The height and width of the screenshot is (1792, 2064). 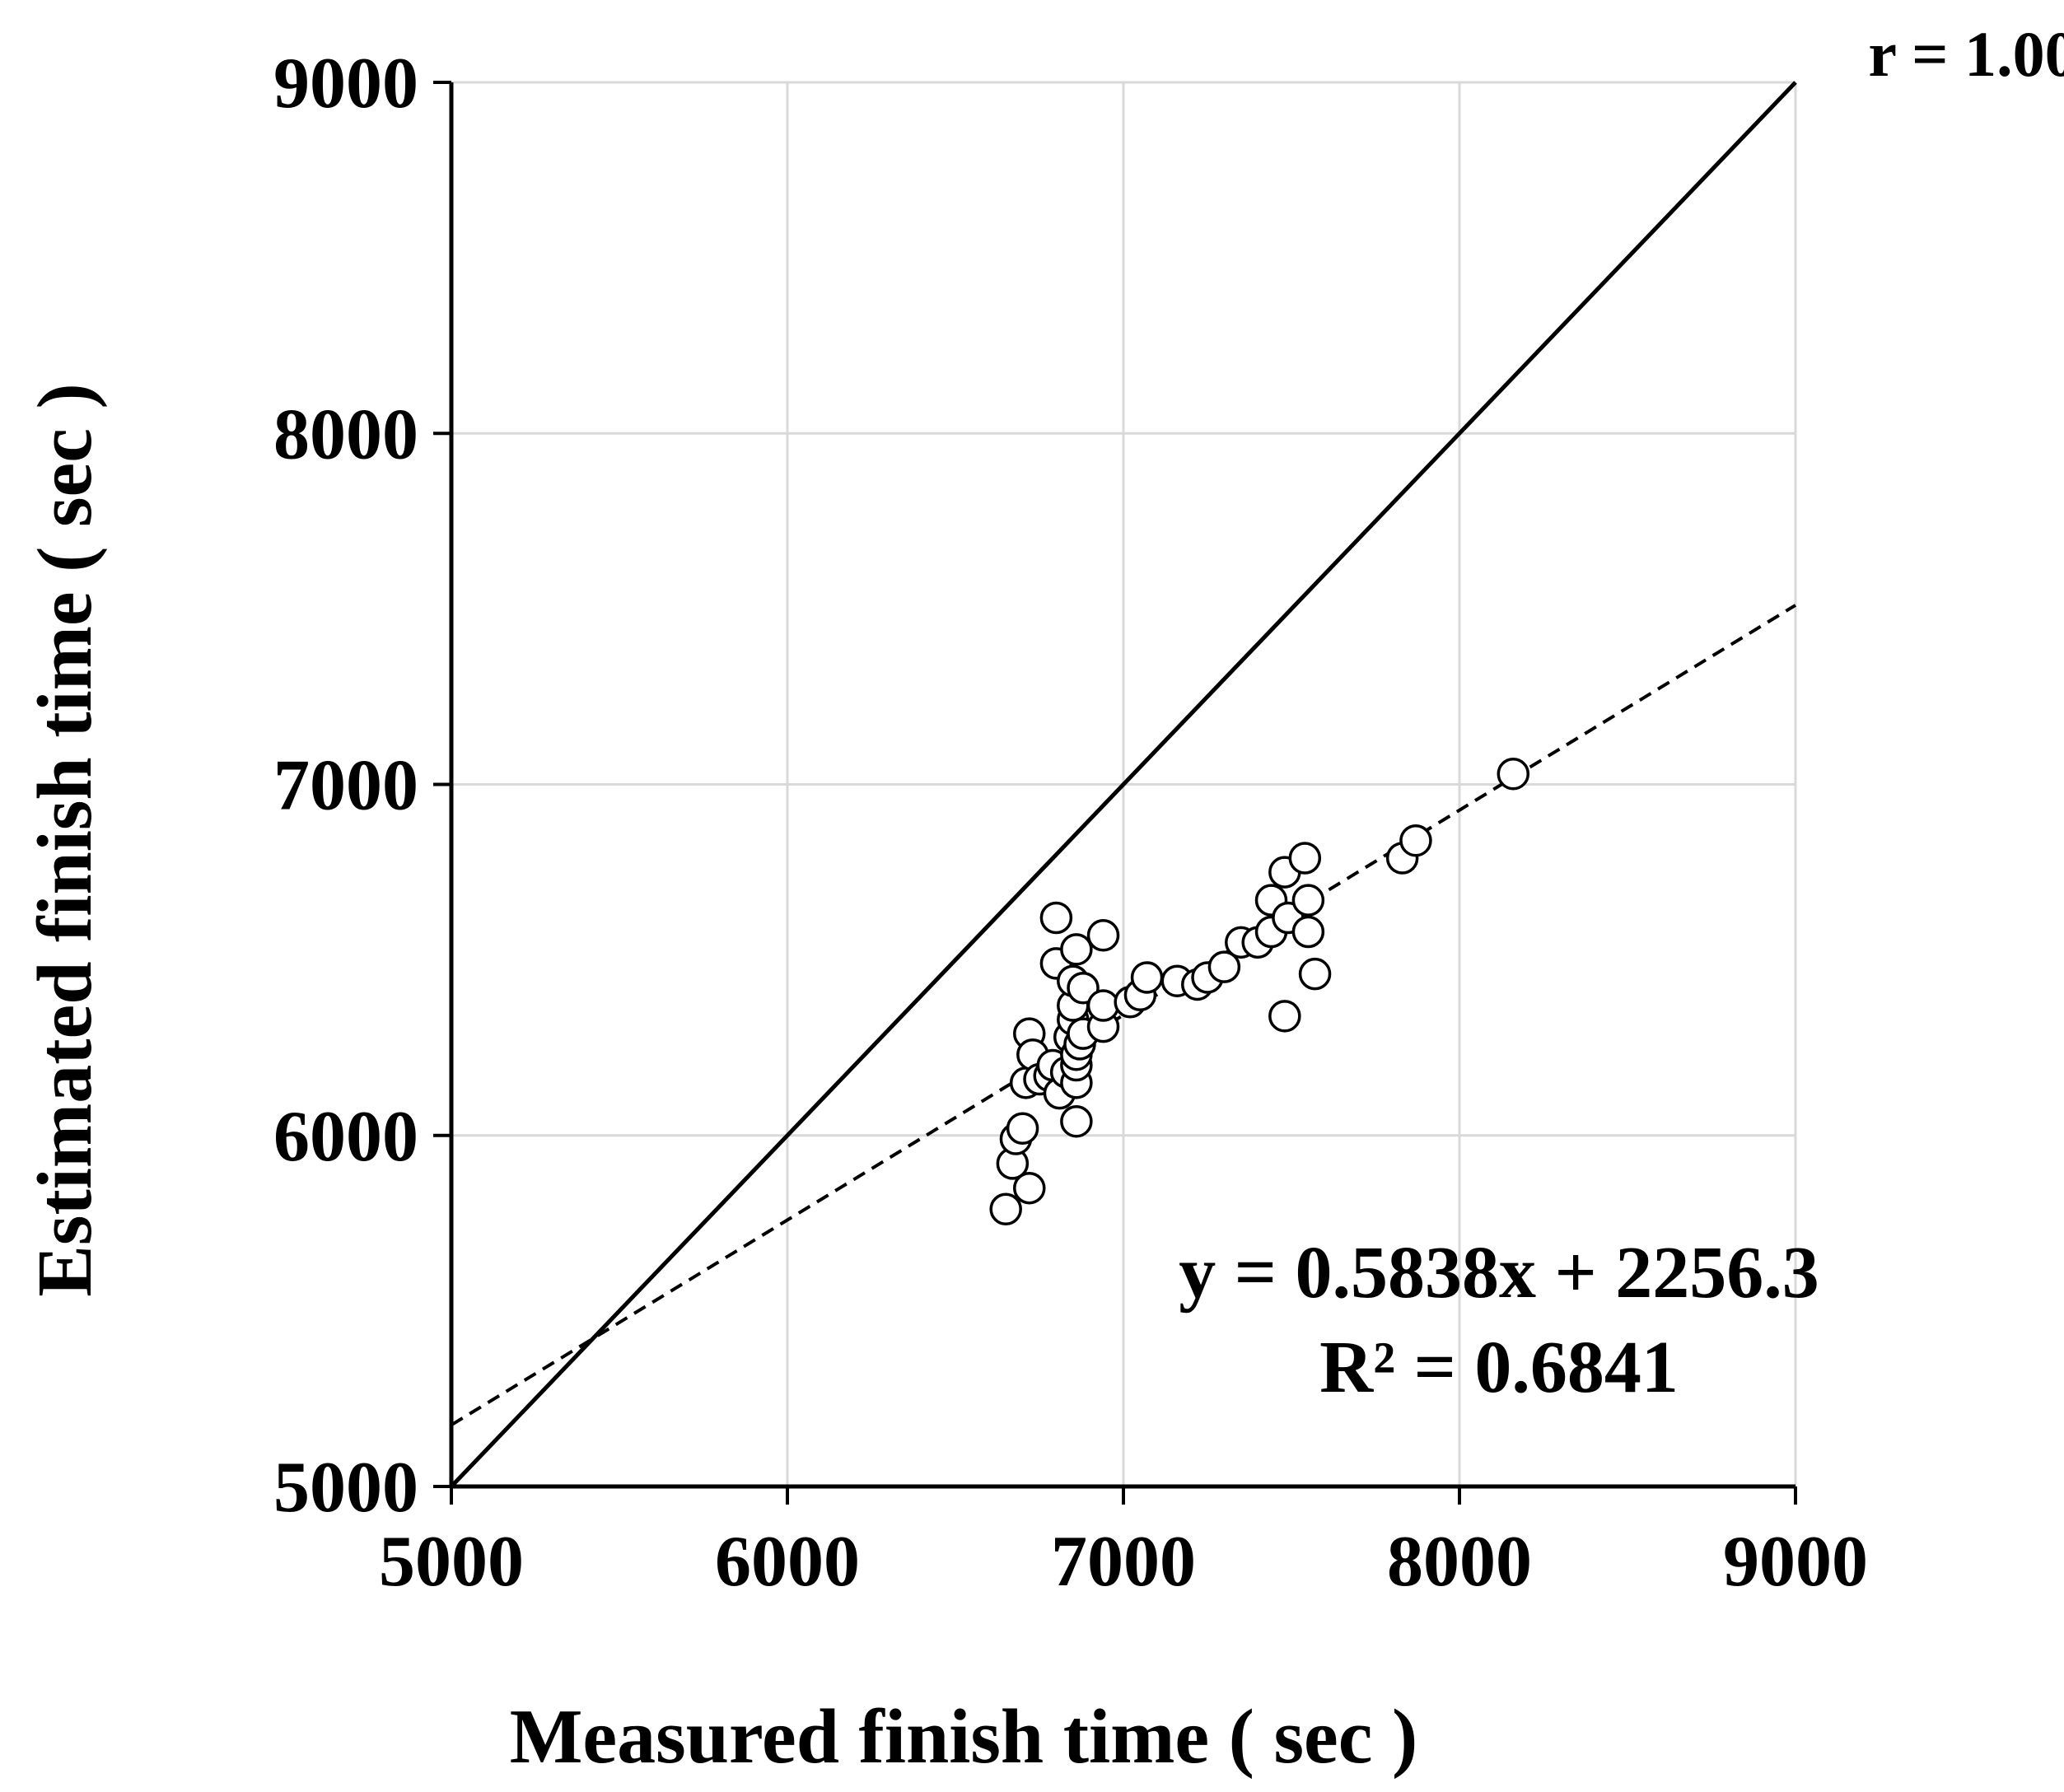 What do you see at coordinates (1459, 1562) in the screenshot?
I see `x-tick-label: 8000` at bounding box center [1459, 1562].